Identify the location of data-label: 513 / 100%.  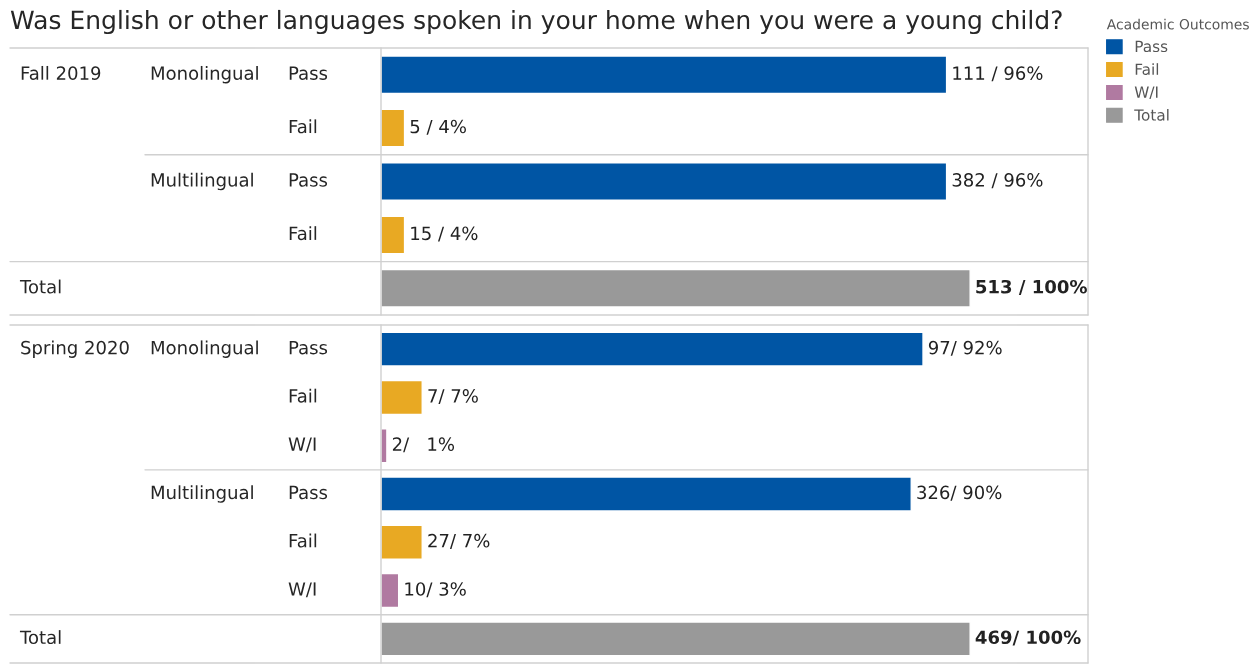
(1031, 287).